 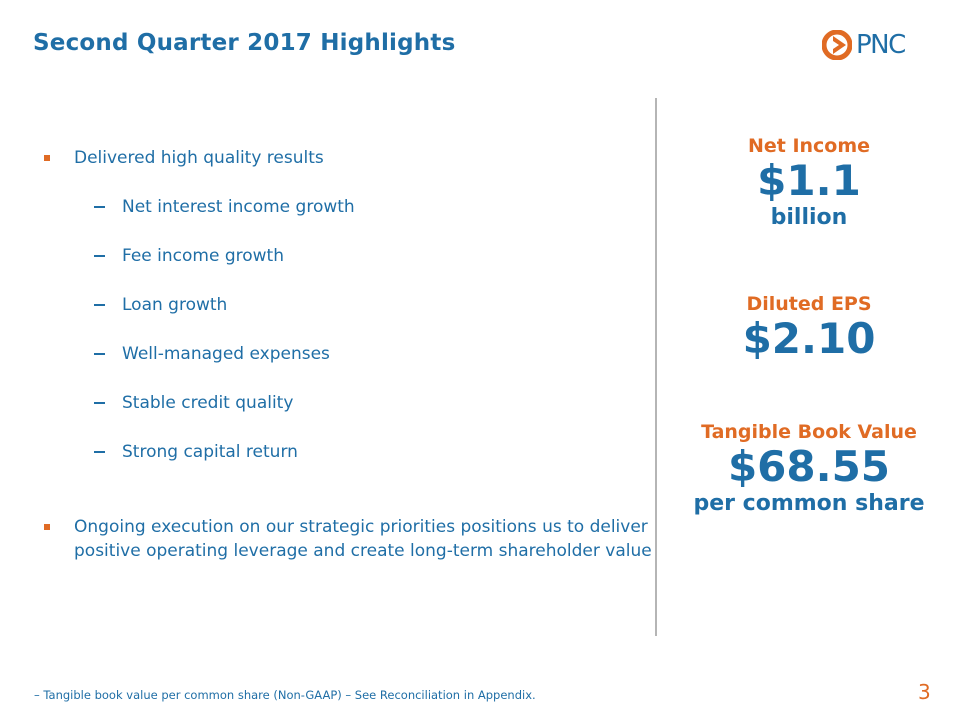 What do you see at coordinates (881, 45) in the screenshot?
I see `pnc-logo-text: PNC` at bounding box center [881, 45].